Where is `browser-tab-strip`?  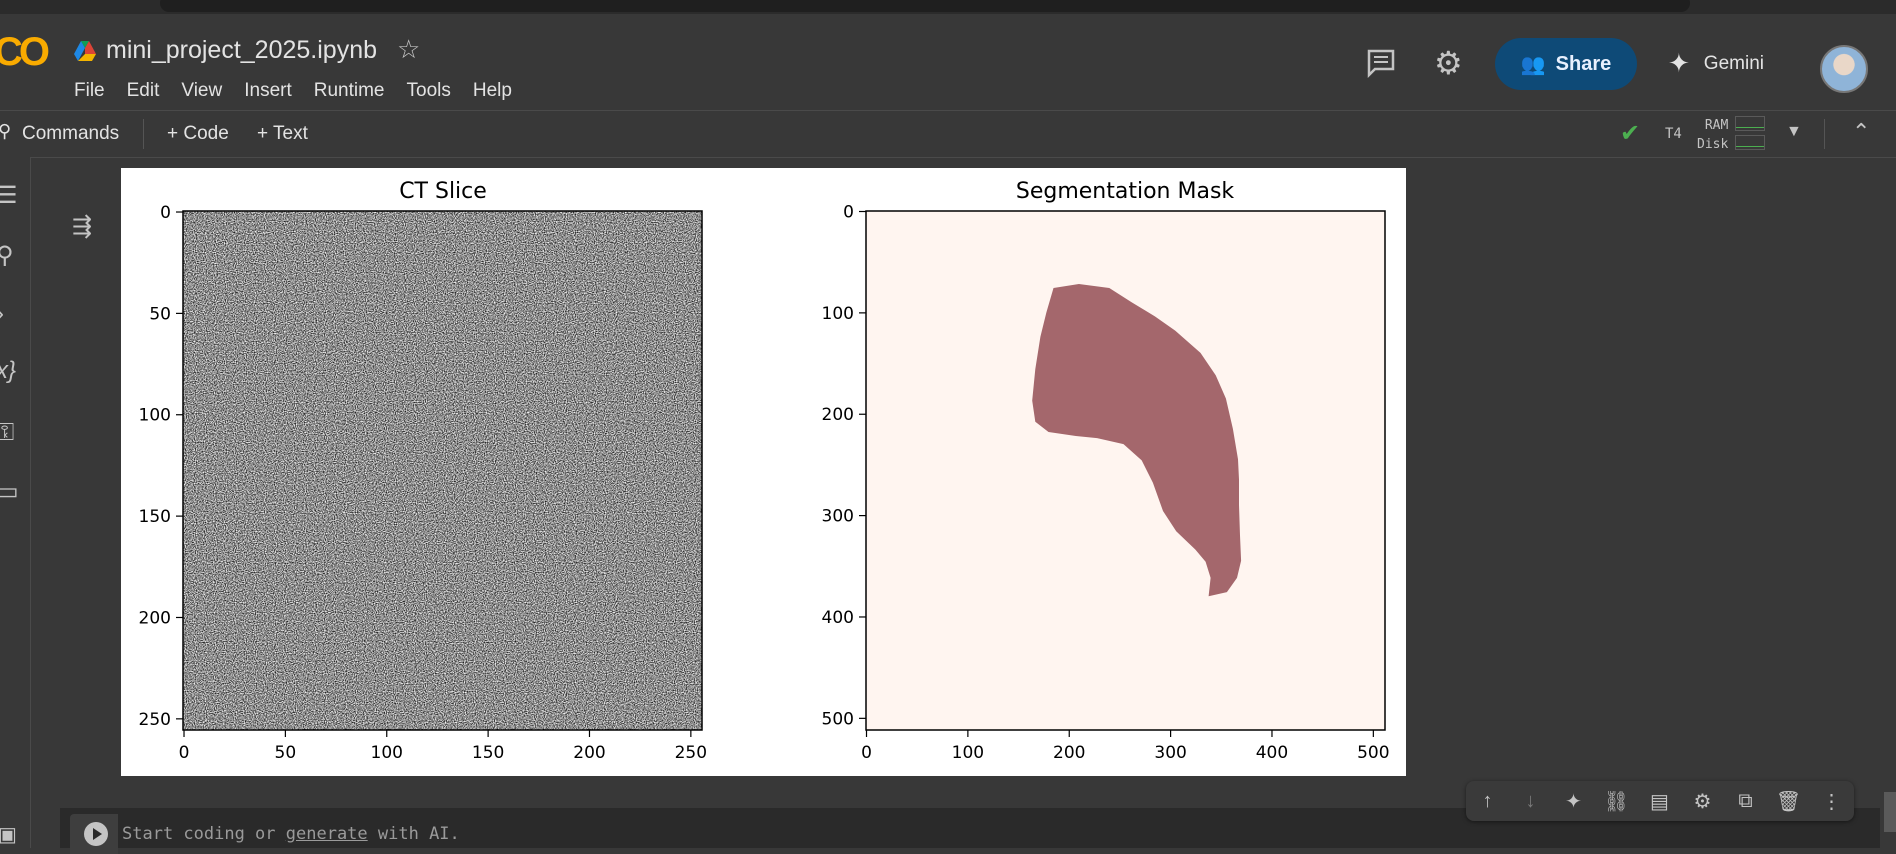
browser-tab-strip is located at coordinates (948, 7).